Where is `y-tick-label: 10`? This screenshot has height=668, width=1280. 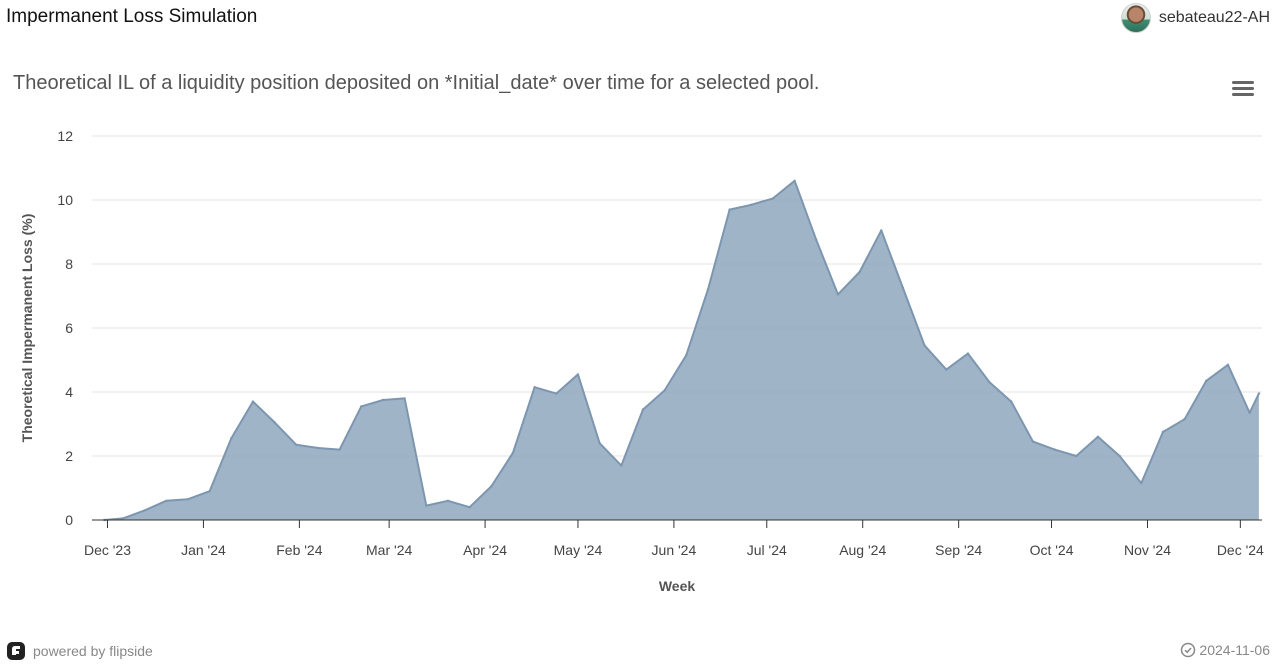
y-tick-label: 10 is located at coordinates (65, 200).